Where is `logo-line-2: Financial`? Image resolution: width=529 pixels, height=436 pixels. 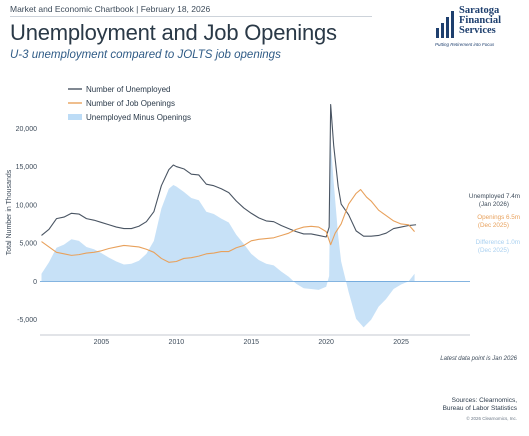 logo-line-2: Financial is located at coordinates (480, 20).